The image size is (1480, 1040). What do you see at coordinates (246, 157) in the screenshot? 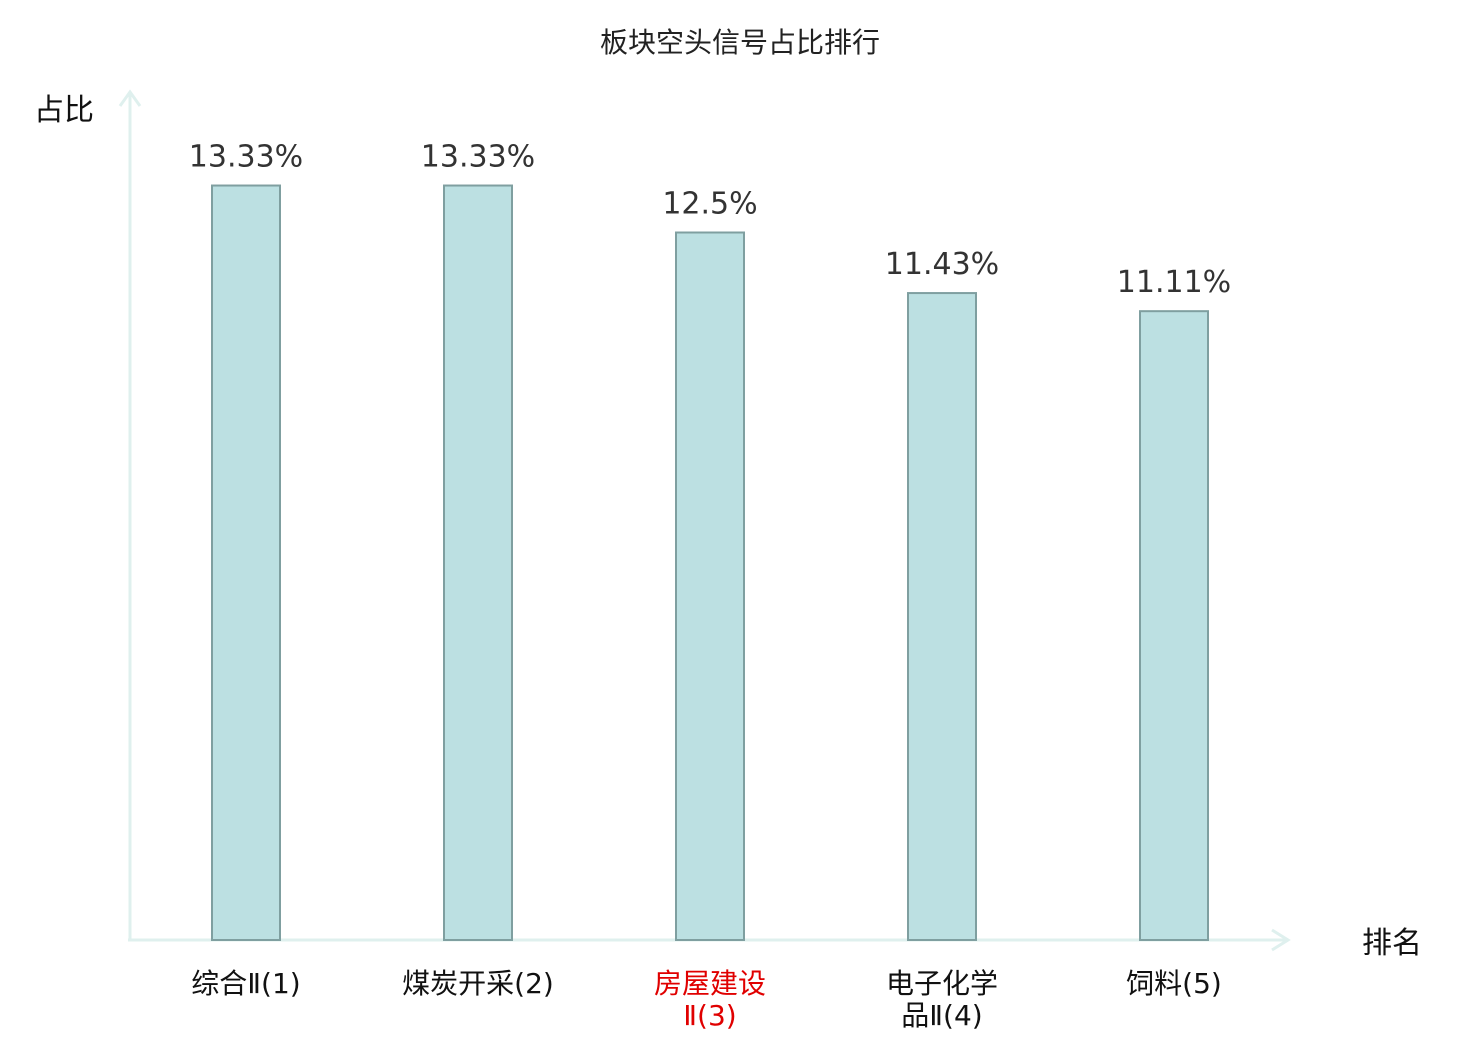
I see `value-label-1: 13.33%` at bounding box center [246, 157].